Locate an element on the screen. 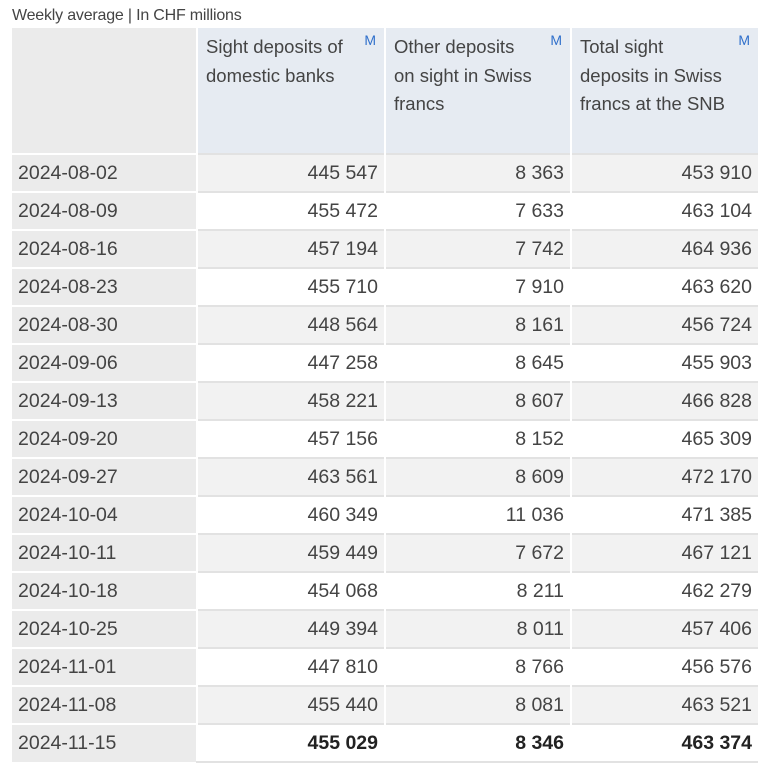 This screenshot has height=774, width=768. date-cell: 2024-08-30 is located at coordinates (104, 324).